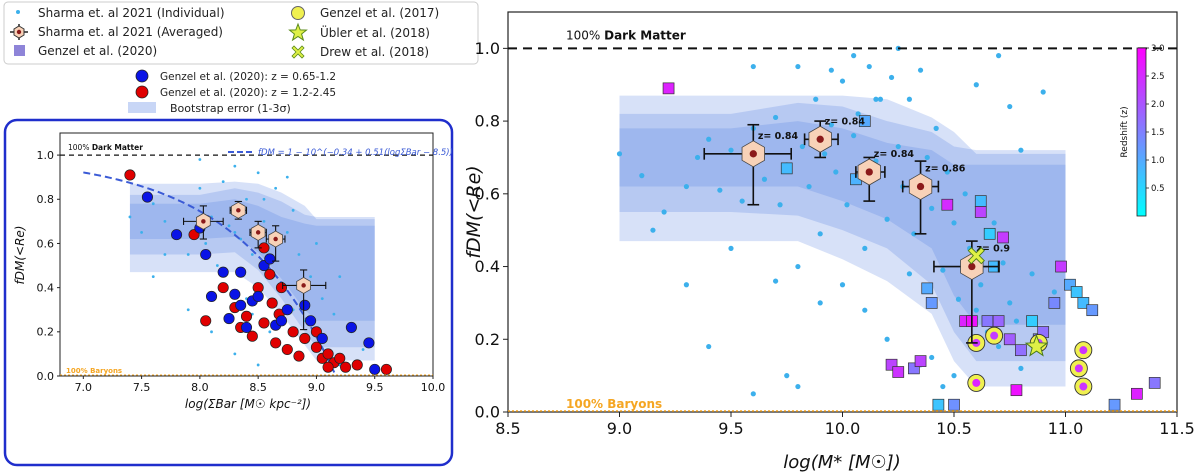  I want to click on inset-averaged-points, so click(255, 265).